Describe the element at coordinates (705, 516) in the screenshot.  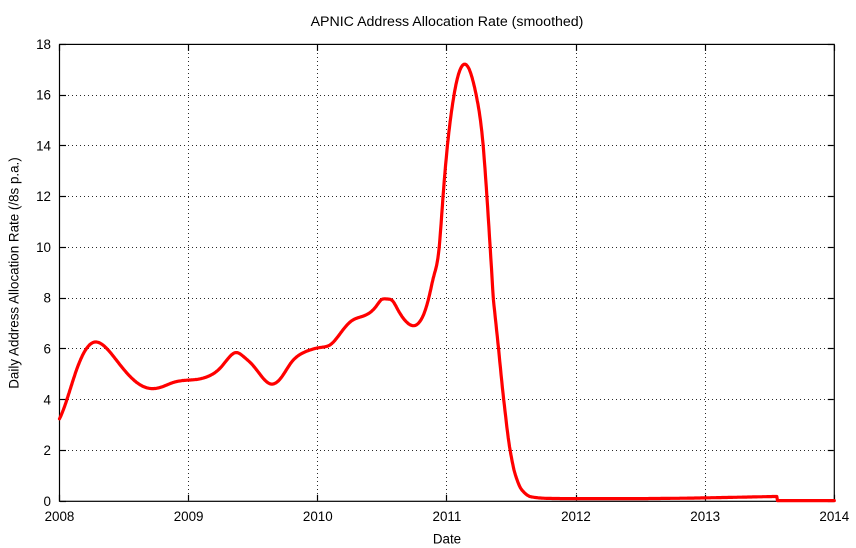
I see `svg-text: 2013` at that location.